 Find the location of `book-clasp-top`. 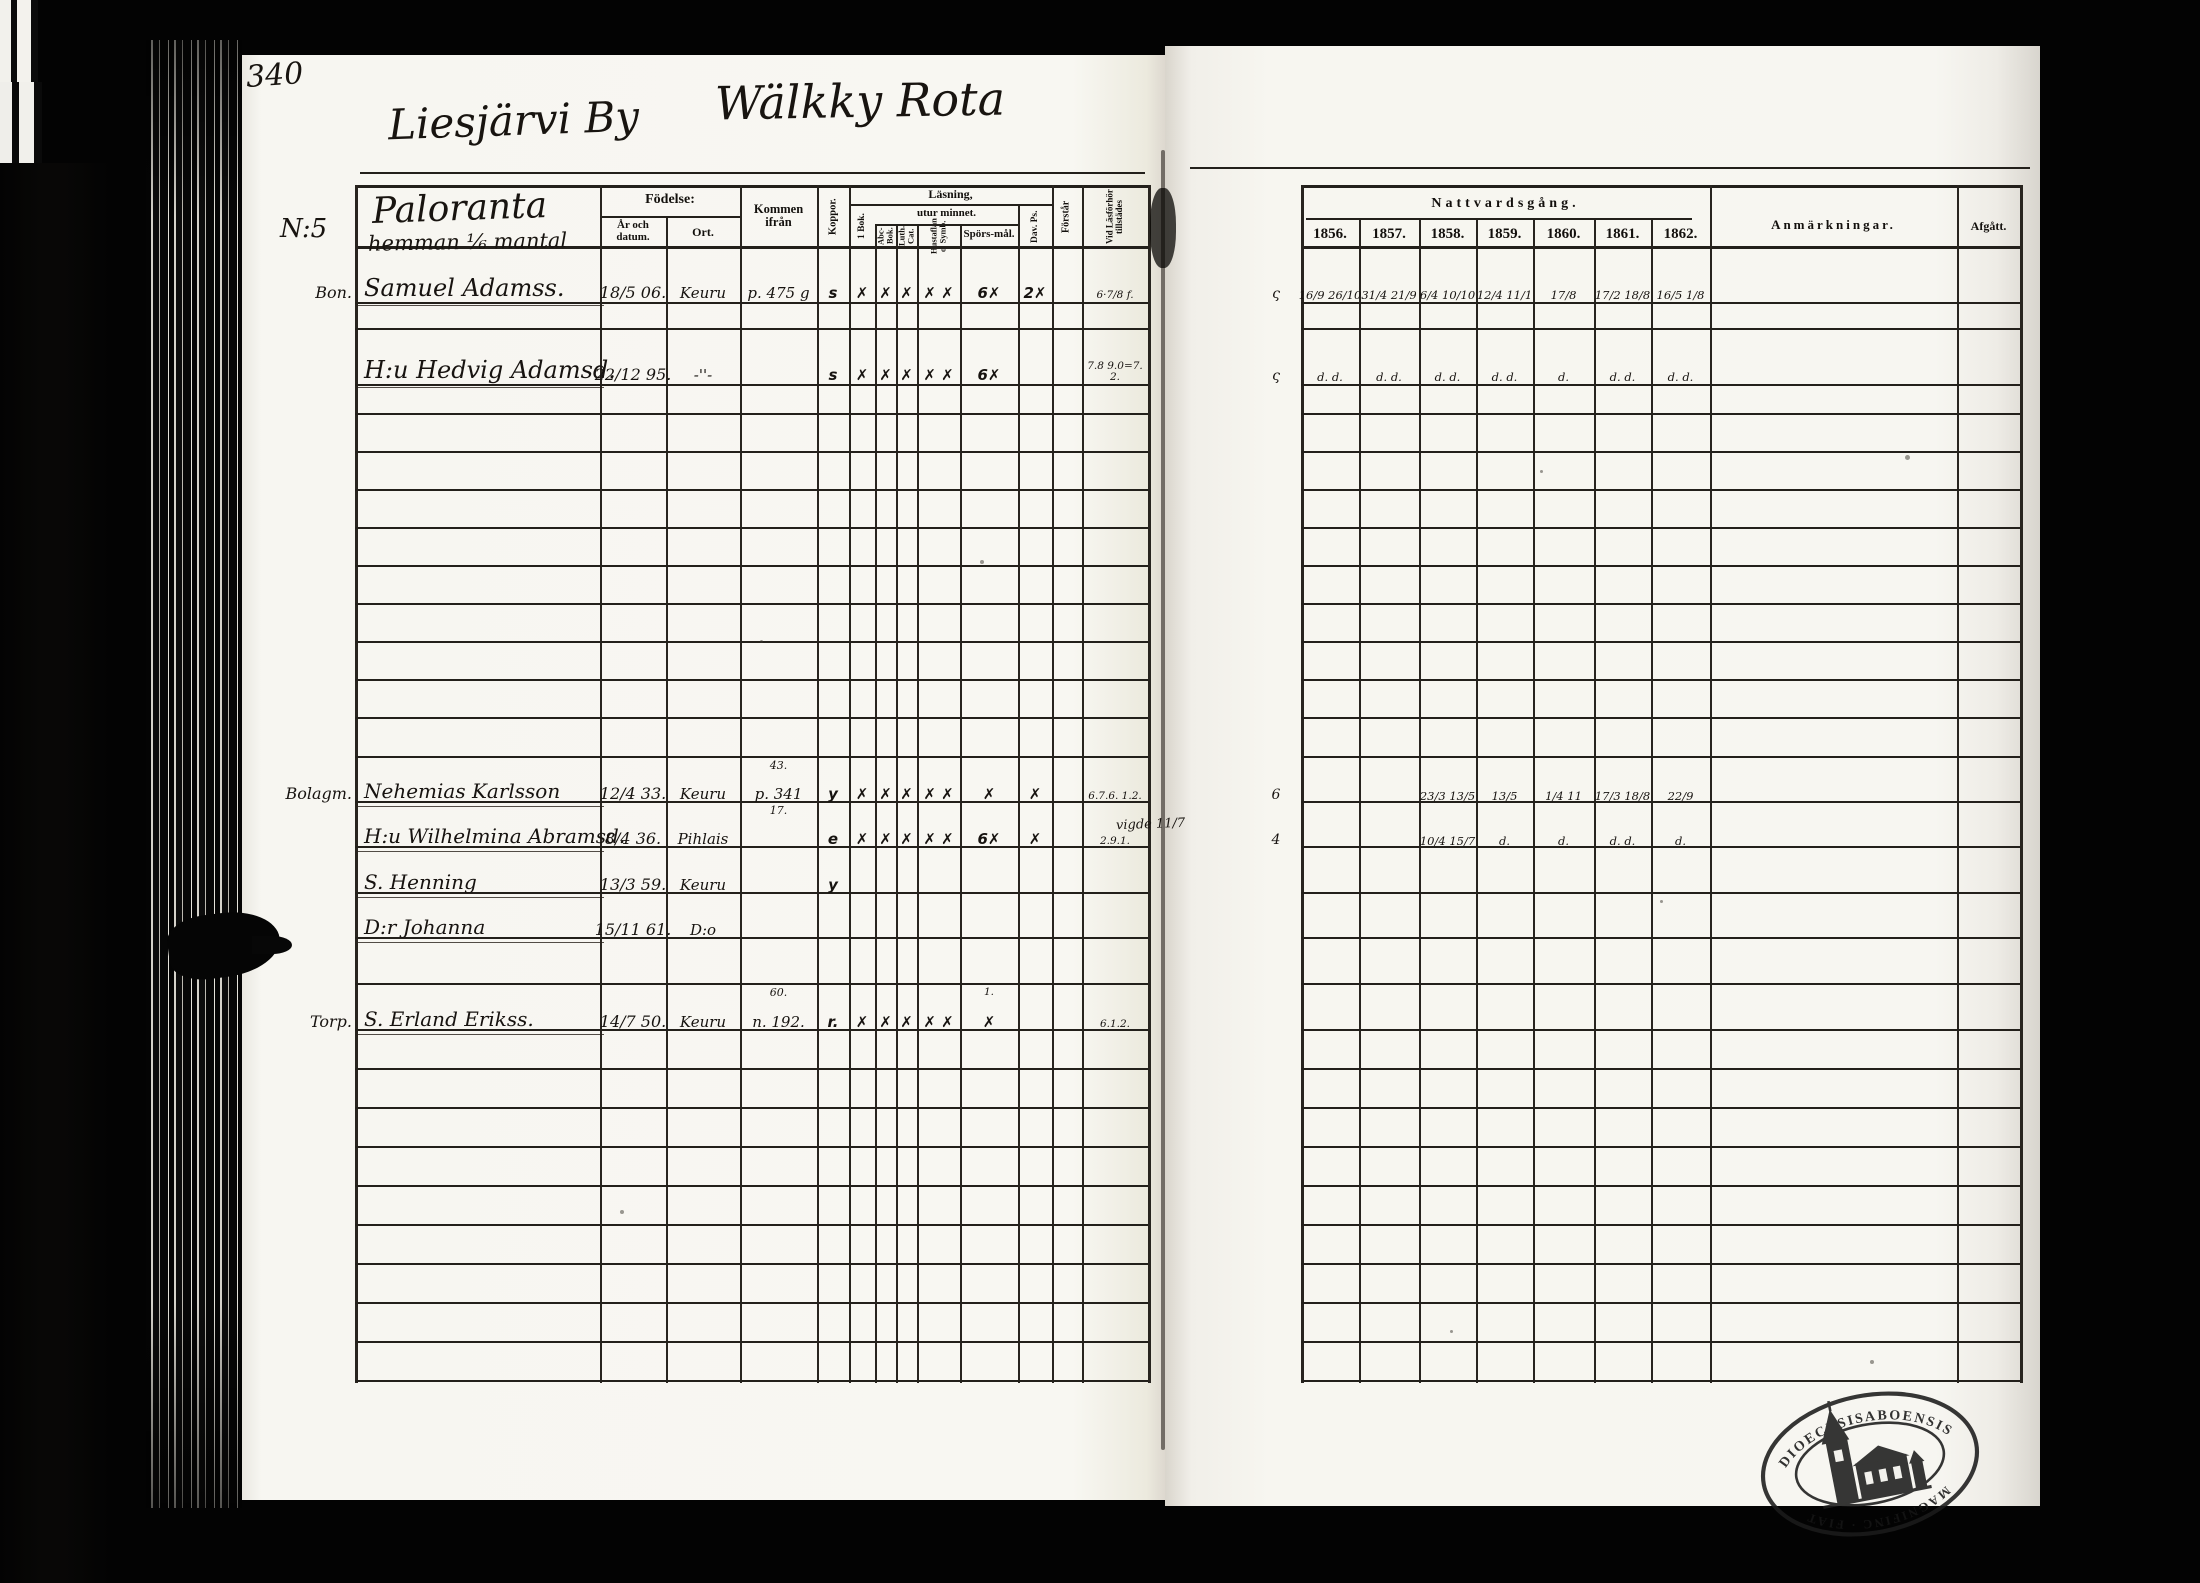

book-clasp-top is located at coordinates (19, 41).